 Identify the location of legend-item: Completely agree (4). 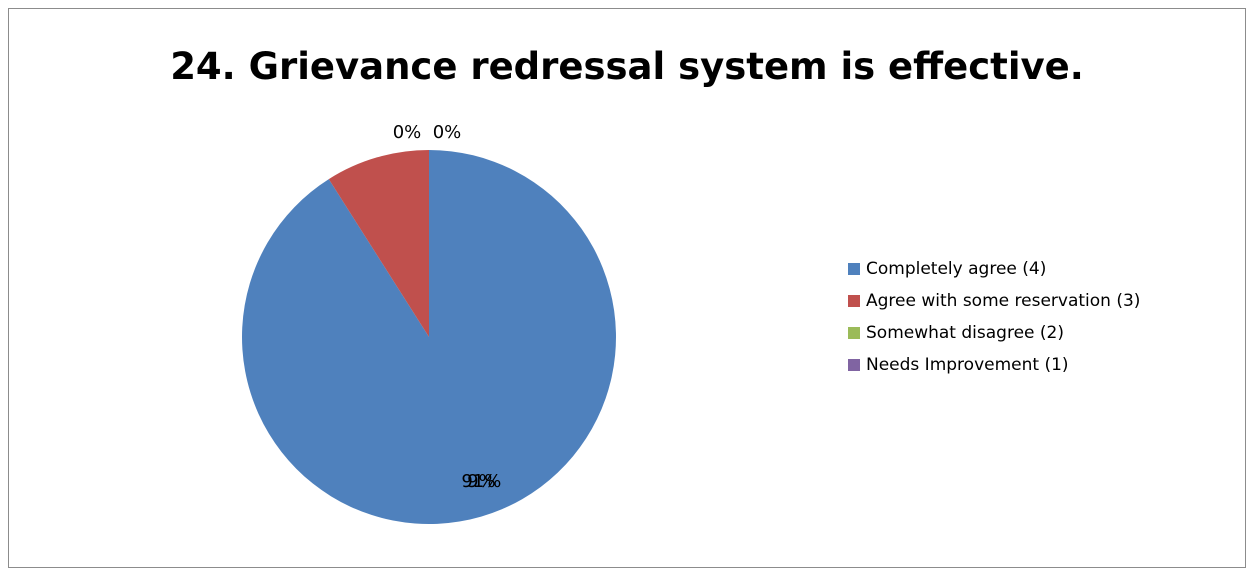
(994, 269).